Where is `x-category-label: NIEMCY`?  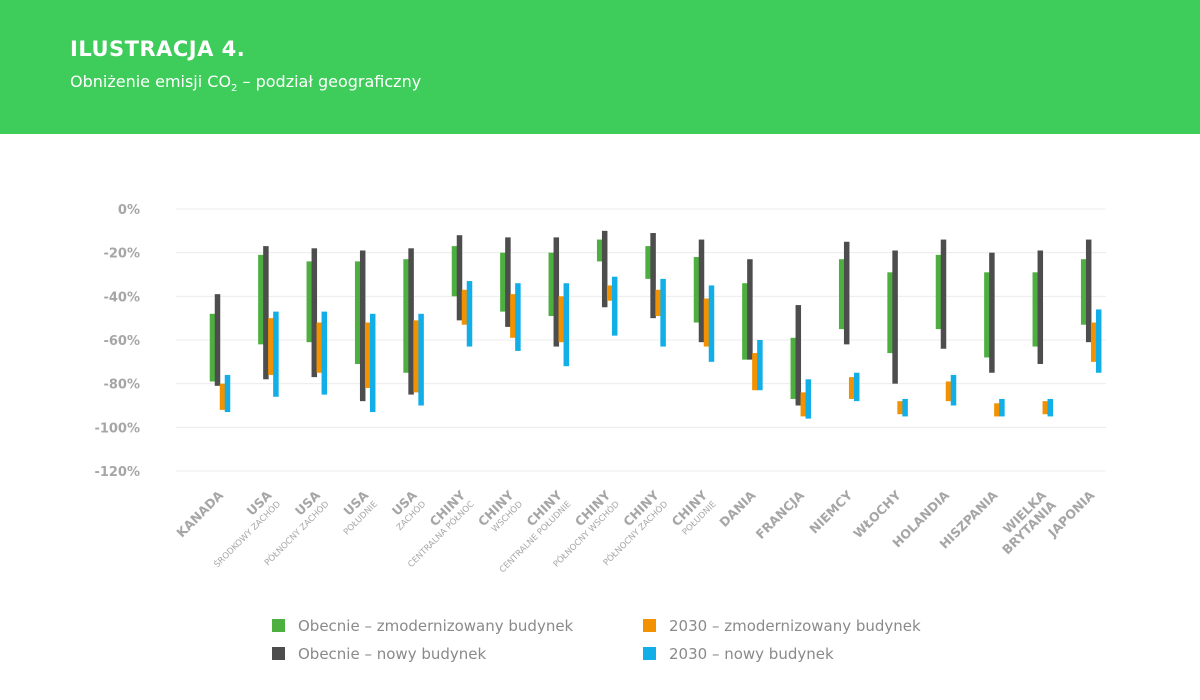
x-category-label: NIEMCY is located at coordinates (831, 512).